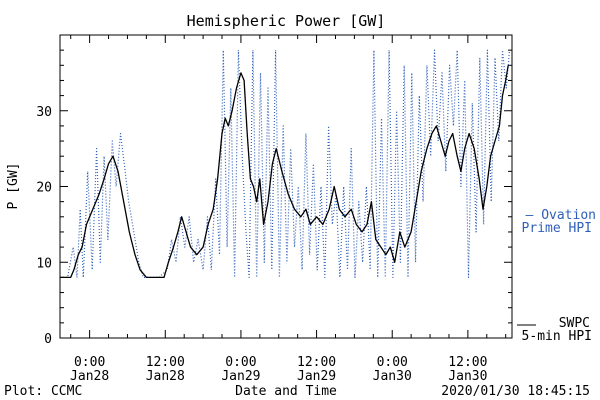 The height and width of the screenshot is (400, 600). I want to click on legend-ovation-prime: — Ovation Prime HPI, so click(559, 222).